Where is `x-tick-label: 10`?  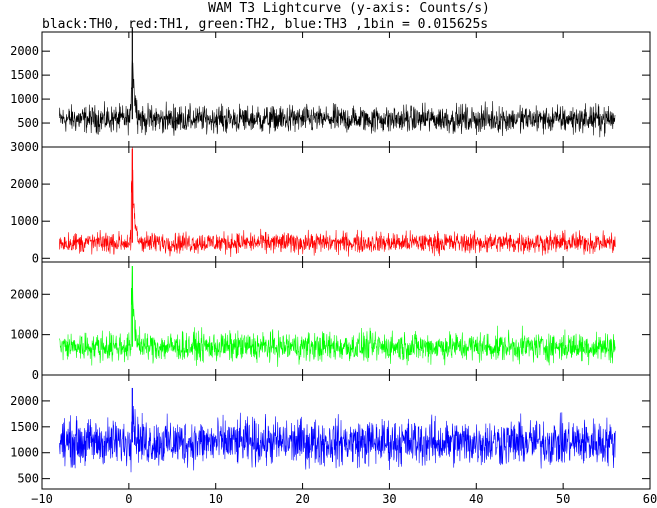
x-tick-label: 10 is located at coordinates (215, 498).